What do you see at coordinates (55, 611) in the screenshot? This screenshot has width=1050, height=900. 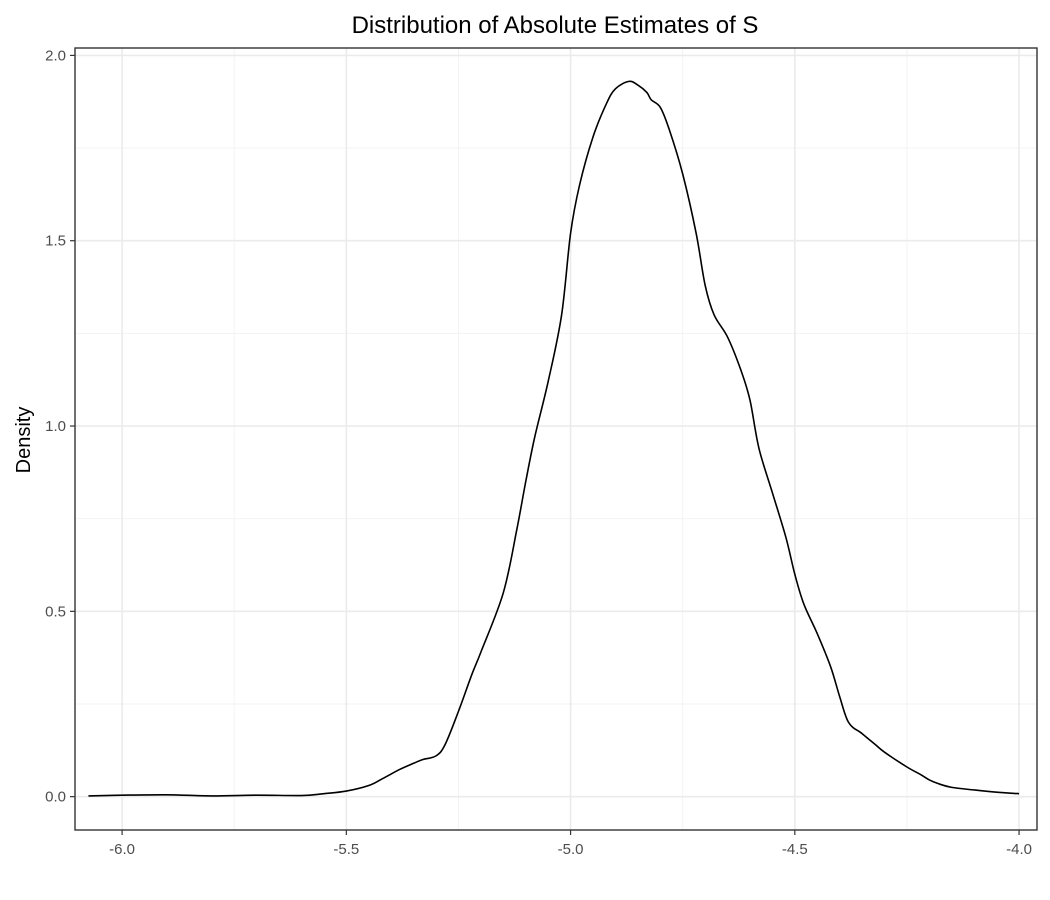 I see `y-tick-label: 0.5` at bounding box center [55, 611].